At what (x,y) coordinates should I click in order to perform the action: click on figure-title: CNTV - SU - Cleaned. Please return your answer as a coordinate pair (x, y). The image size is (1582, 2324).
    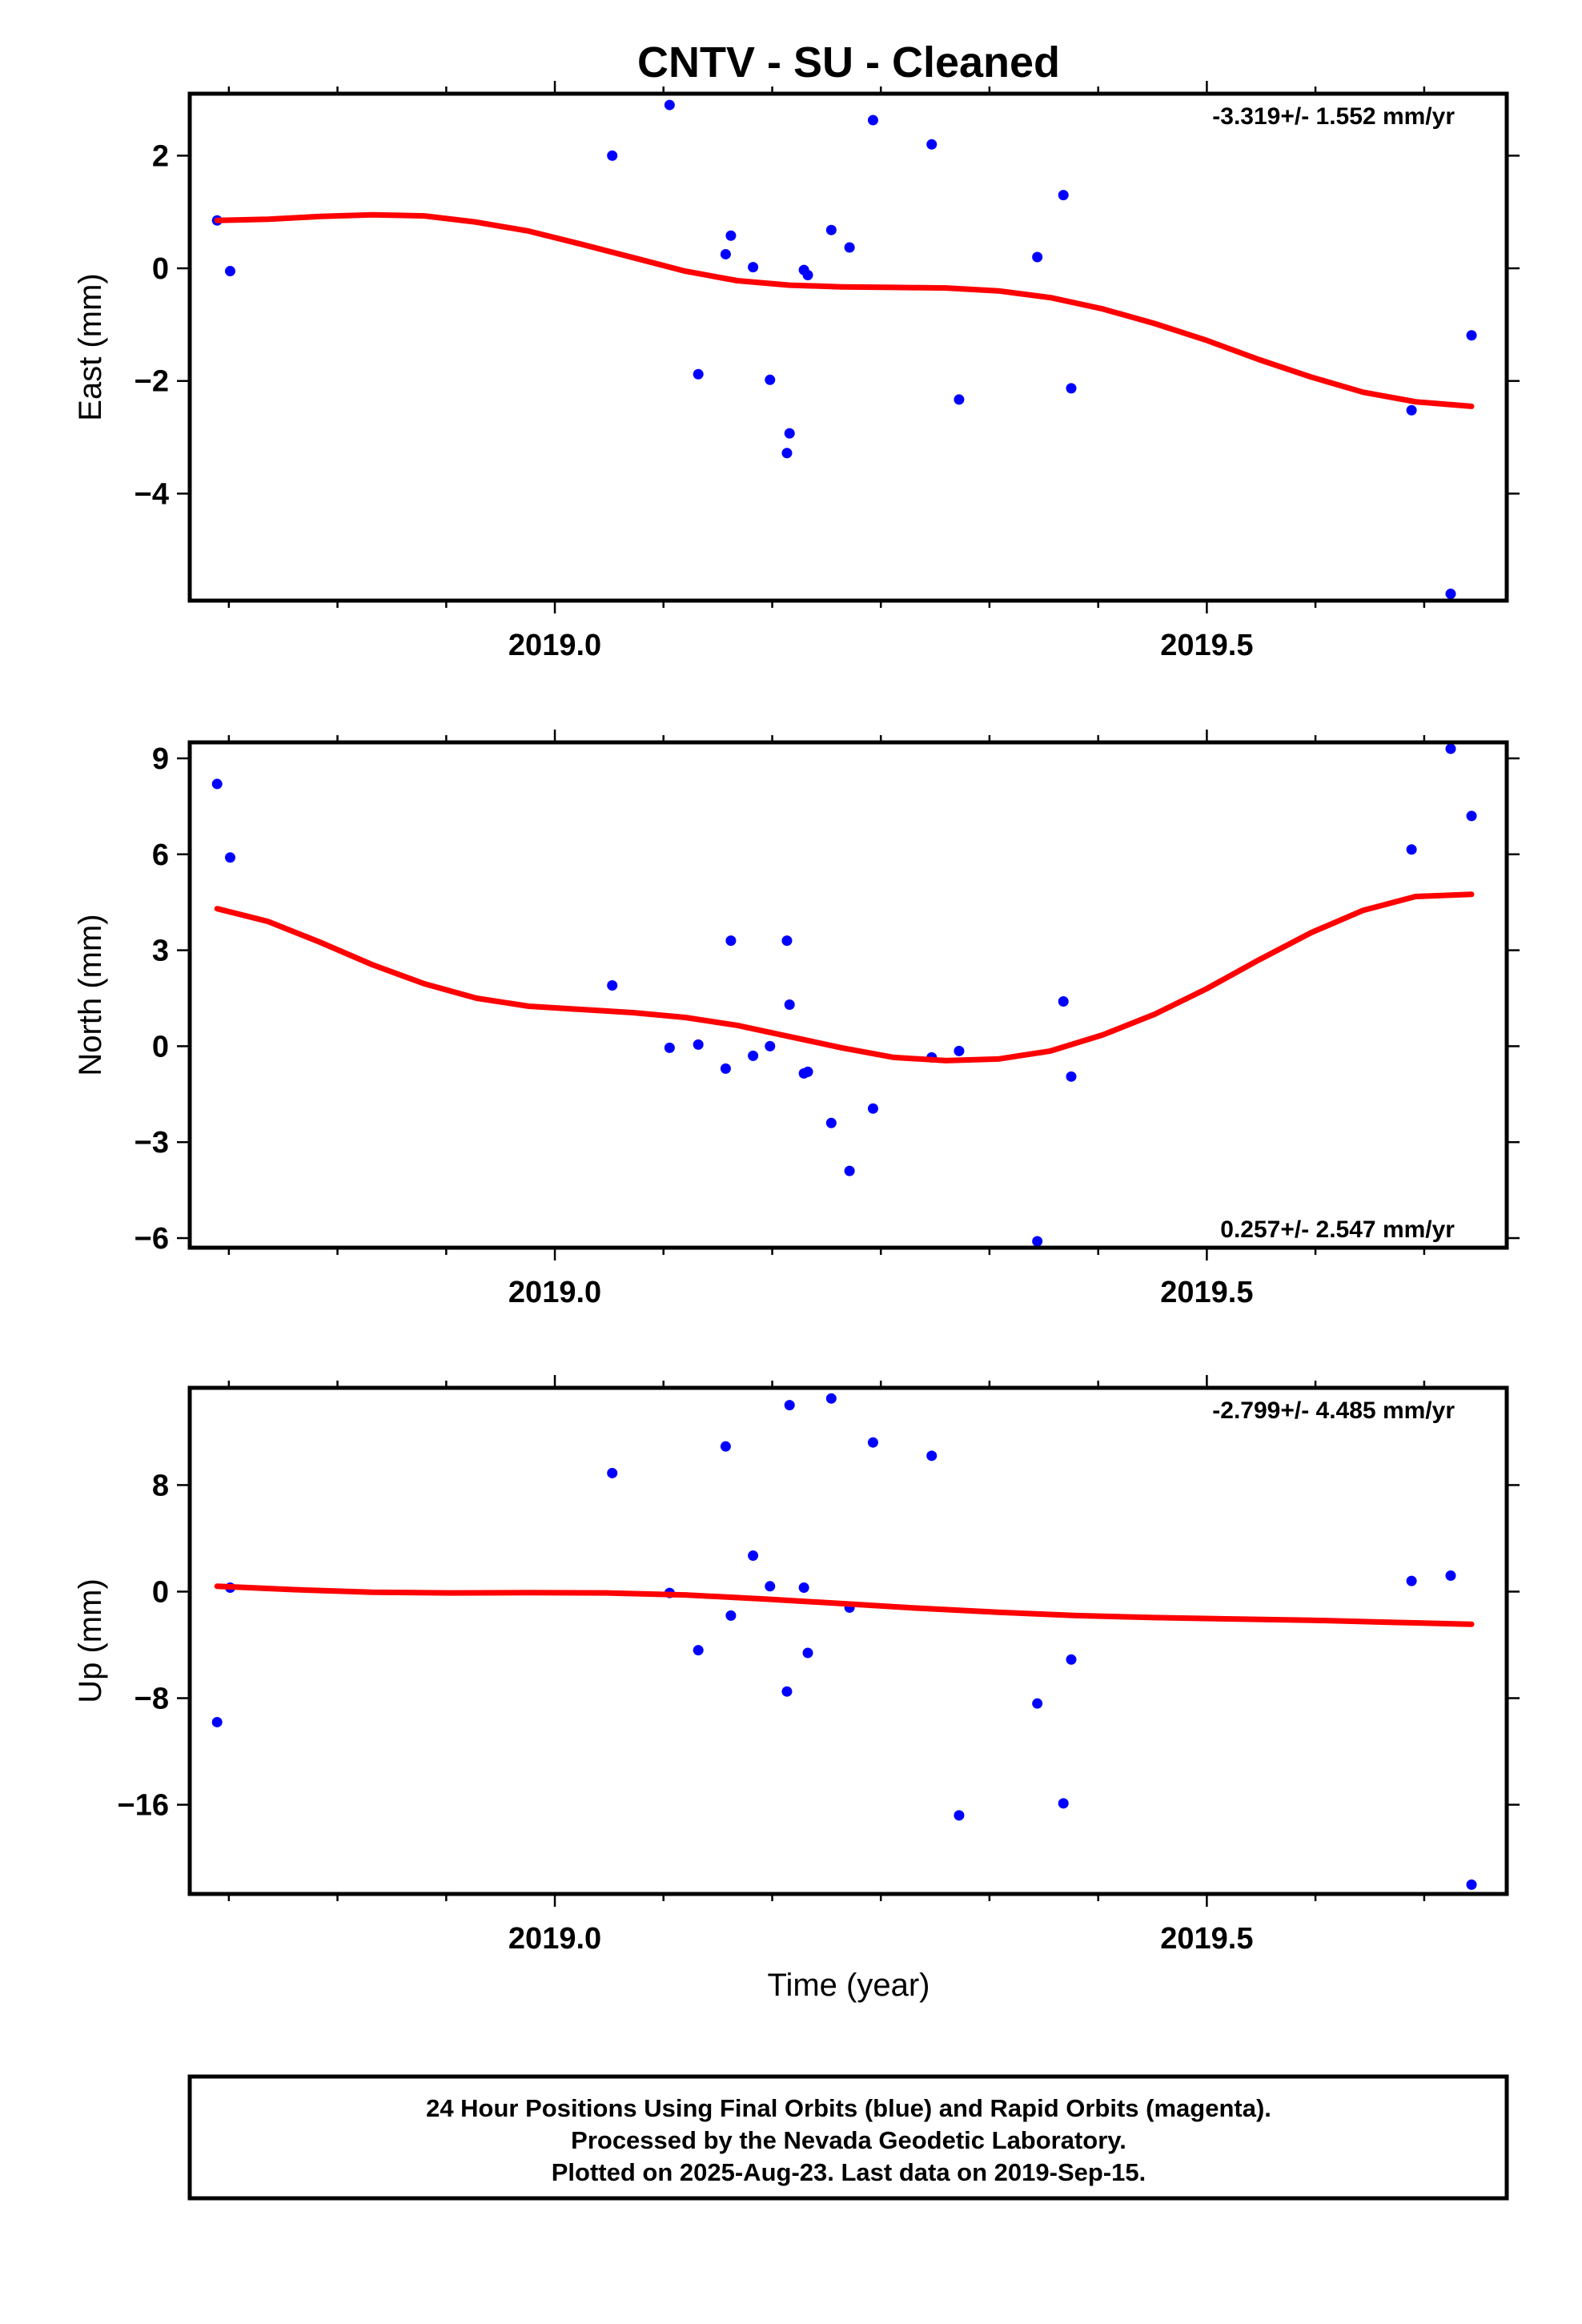
    Looking at the image, I should click on (848, 62).